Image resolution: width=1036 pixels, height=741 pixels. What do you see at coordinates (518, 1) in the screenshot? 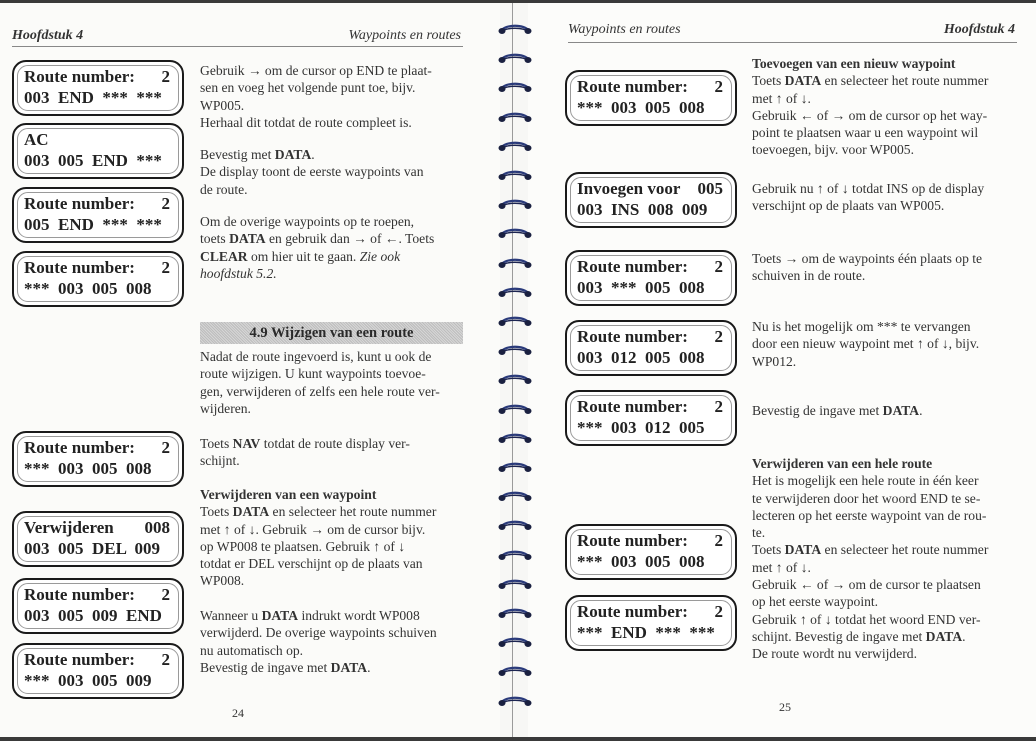
I see `scan-edge-top` at bounding box center [518, 1].